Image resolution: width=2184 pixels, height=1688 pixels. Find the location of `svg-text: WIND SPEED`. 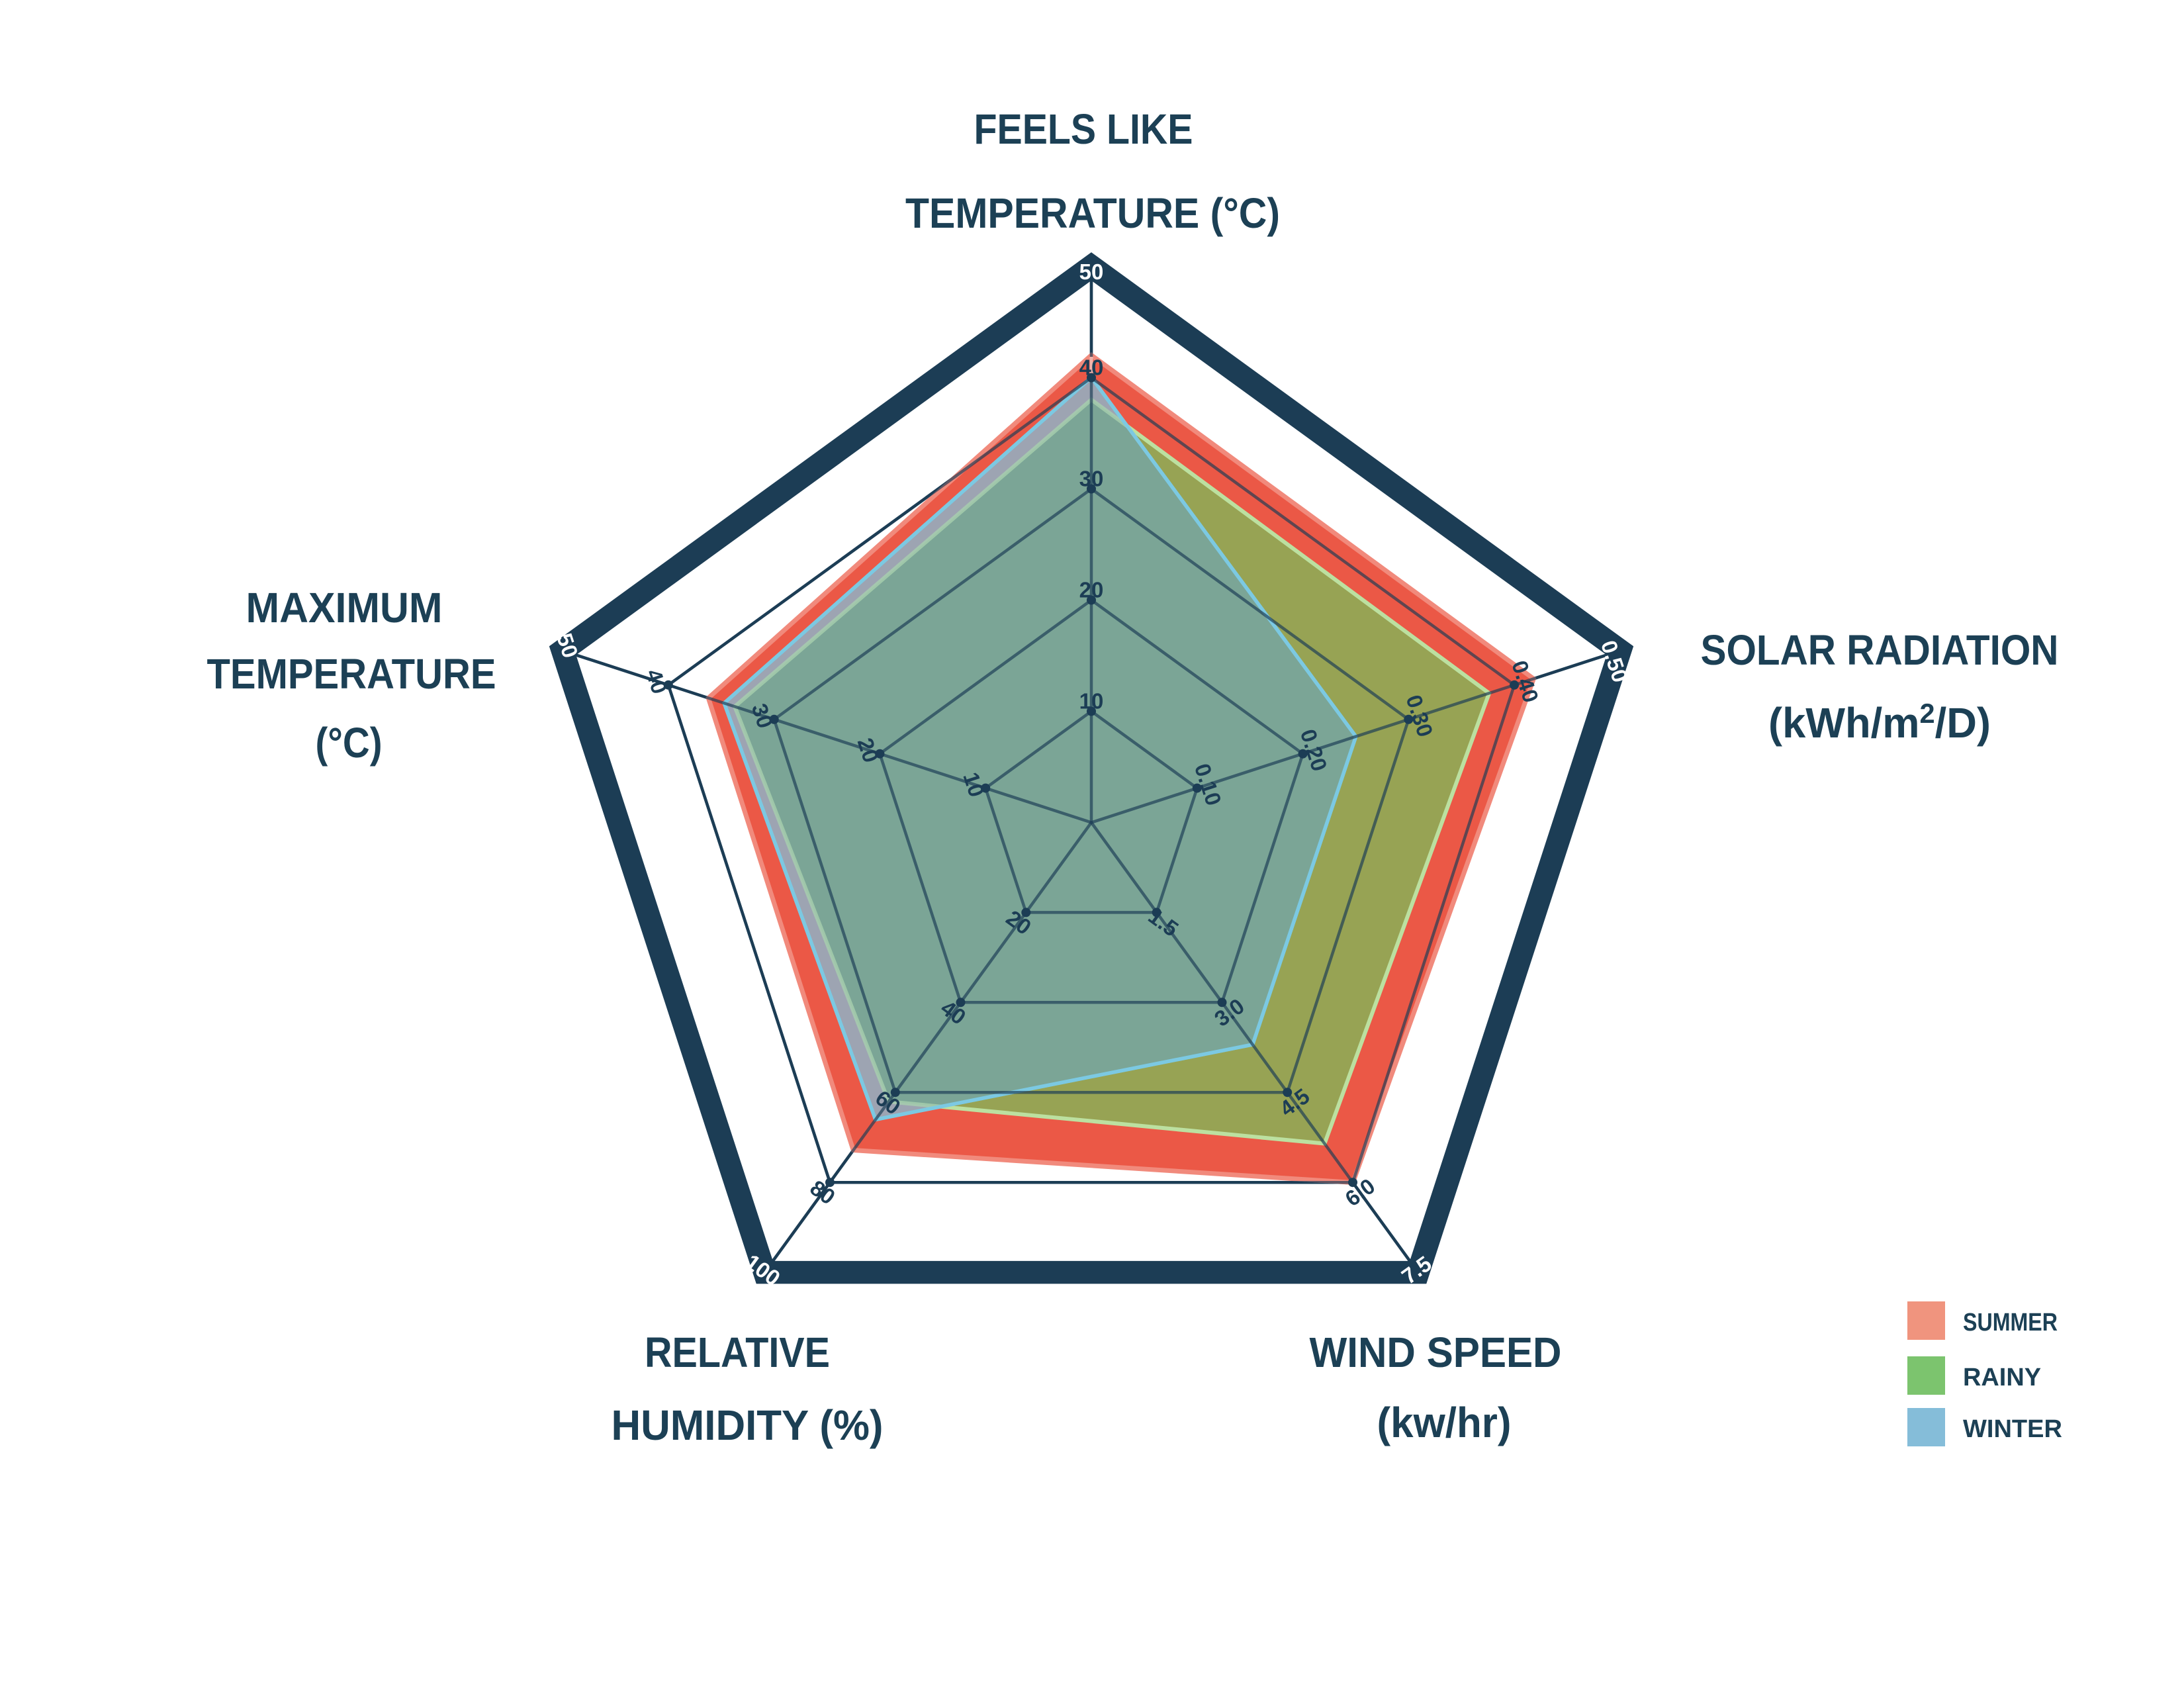

svg-text: WIND SPEED is located at coordinates (1436, 1352).